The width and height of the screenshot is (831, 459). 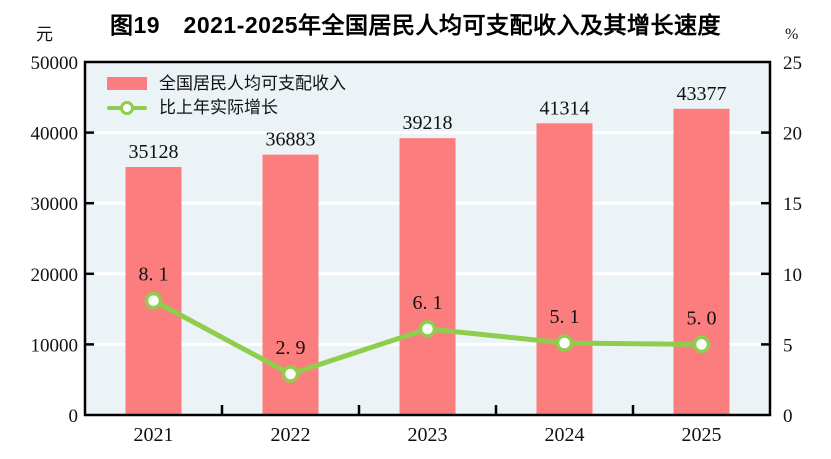 What do you see at coordinates (564, 343) in the screenshot?
I see `growth-marker-2024` at bounding box center [564, 343].